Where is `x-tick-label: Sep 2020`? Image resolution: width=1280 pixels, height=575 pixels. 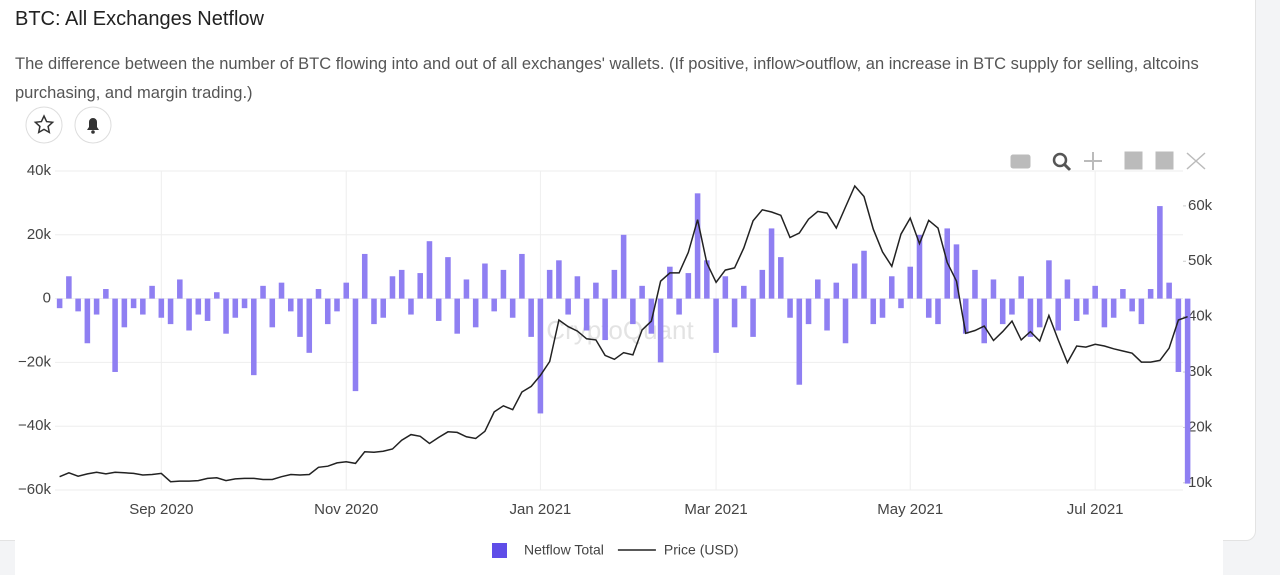 x-tick-label: Sep 2020 is located at coordinates (161, 509).